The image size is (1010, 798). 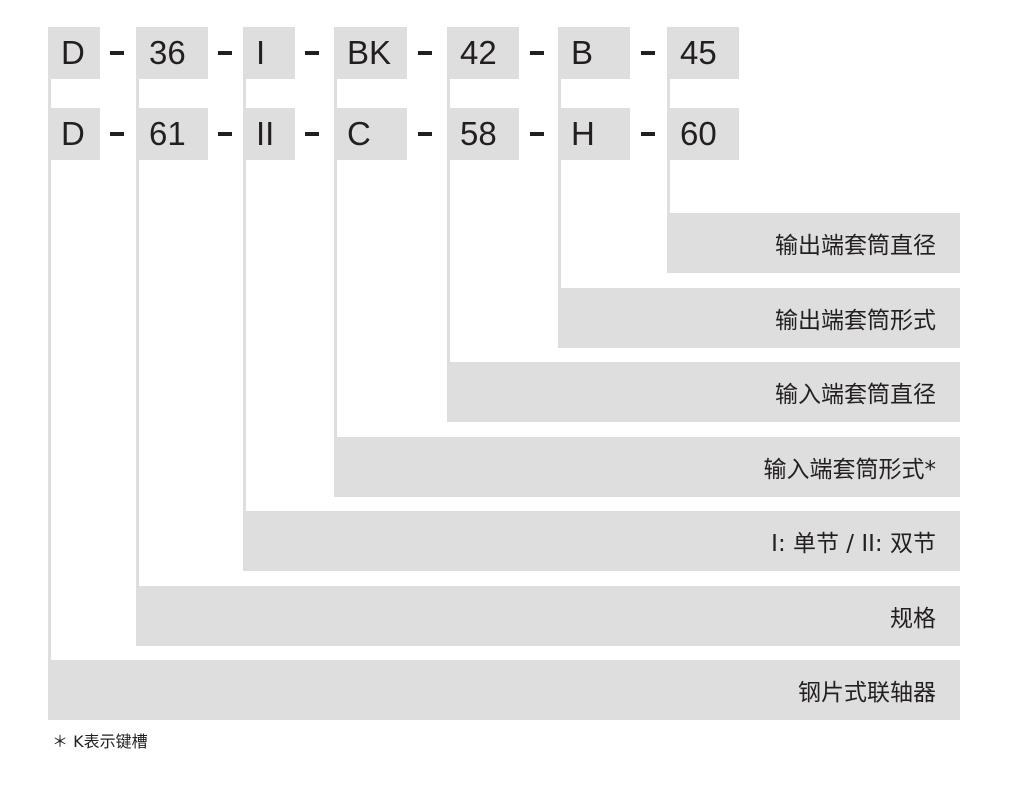 What do you see at coordinates (759, 318) in the screenshot?
I see `description-bar: 输出端套筒形式` at bounding box center [759, 318].